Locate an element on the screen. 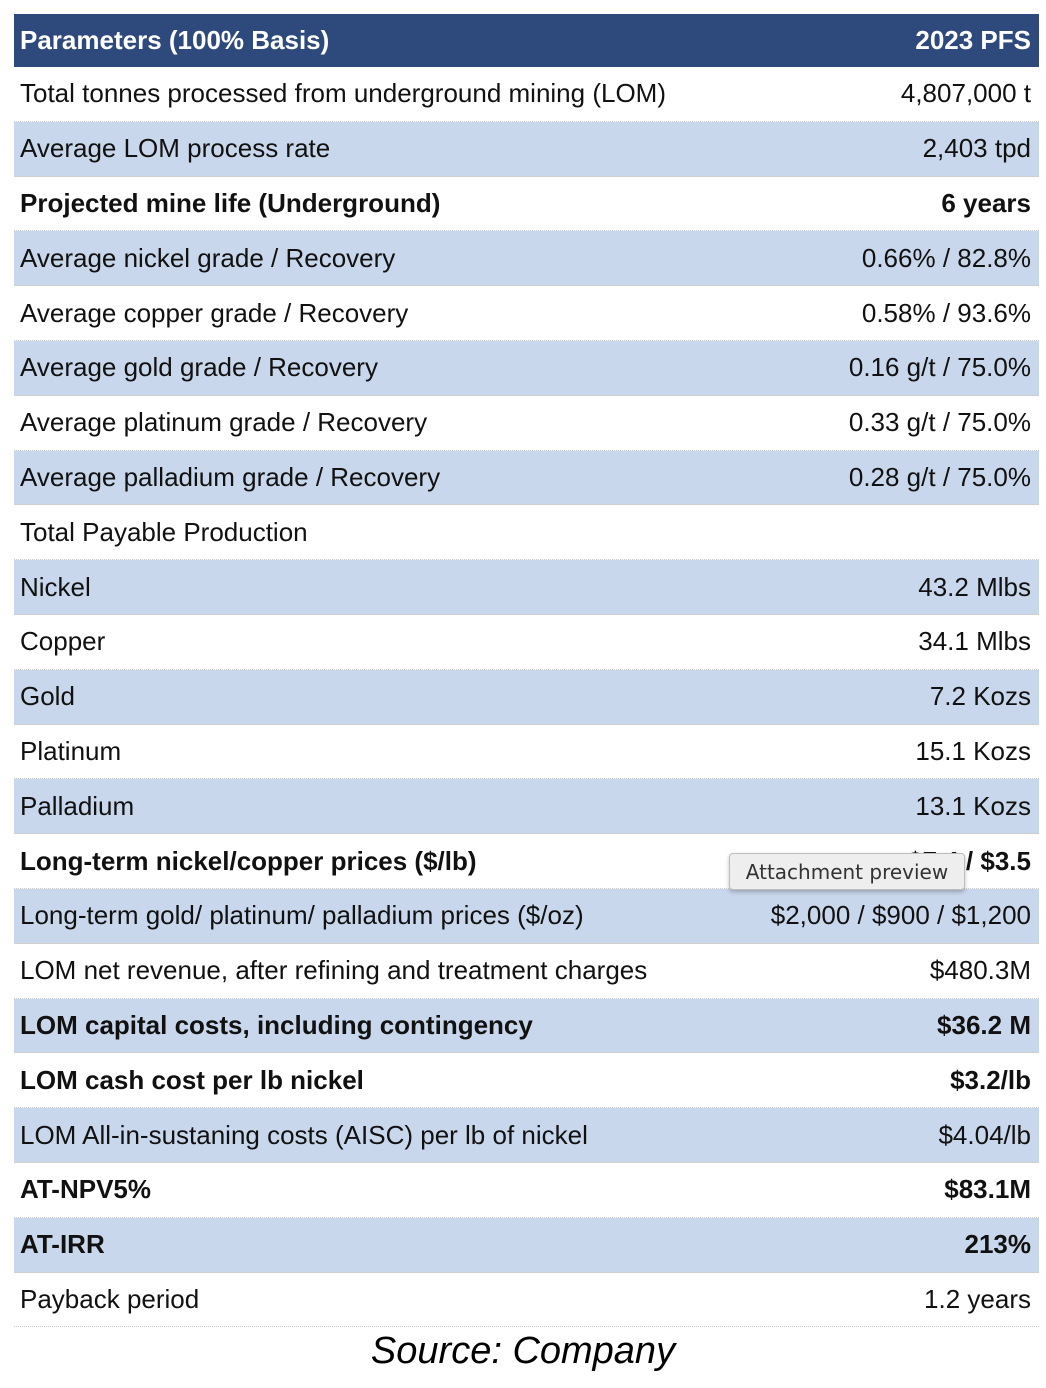  row-label: Projected mine life (Underground) is located at coordinates (230, 202).